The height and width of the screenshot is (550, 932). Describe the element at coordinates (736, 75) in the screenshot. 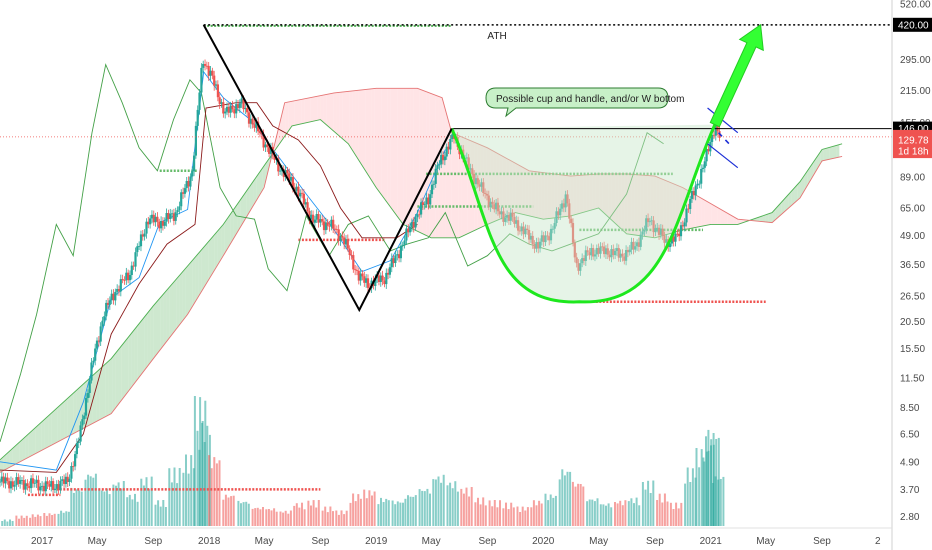

I see `breakout-arrow` at that location.